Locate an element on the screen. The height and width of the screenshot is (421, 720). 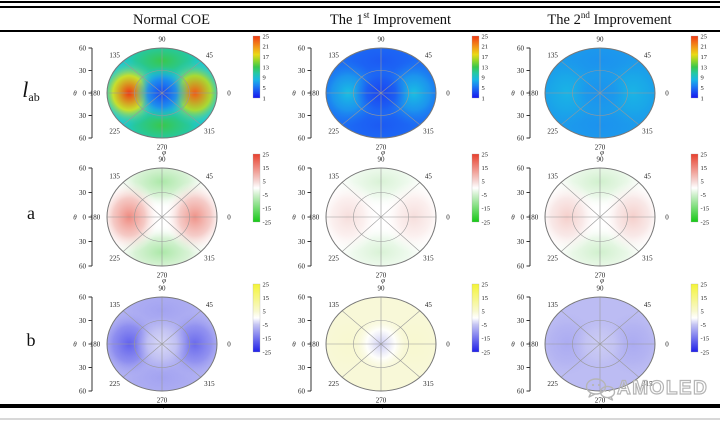
svg-text: 21 is located at coordinates (266, 47).